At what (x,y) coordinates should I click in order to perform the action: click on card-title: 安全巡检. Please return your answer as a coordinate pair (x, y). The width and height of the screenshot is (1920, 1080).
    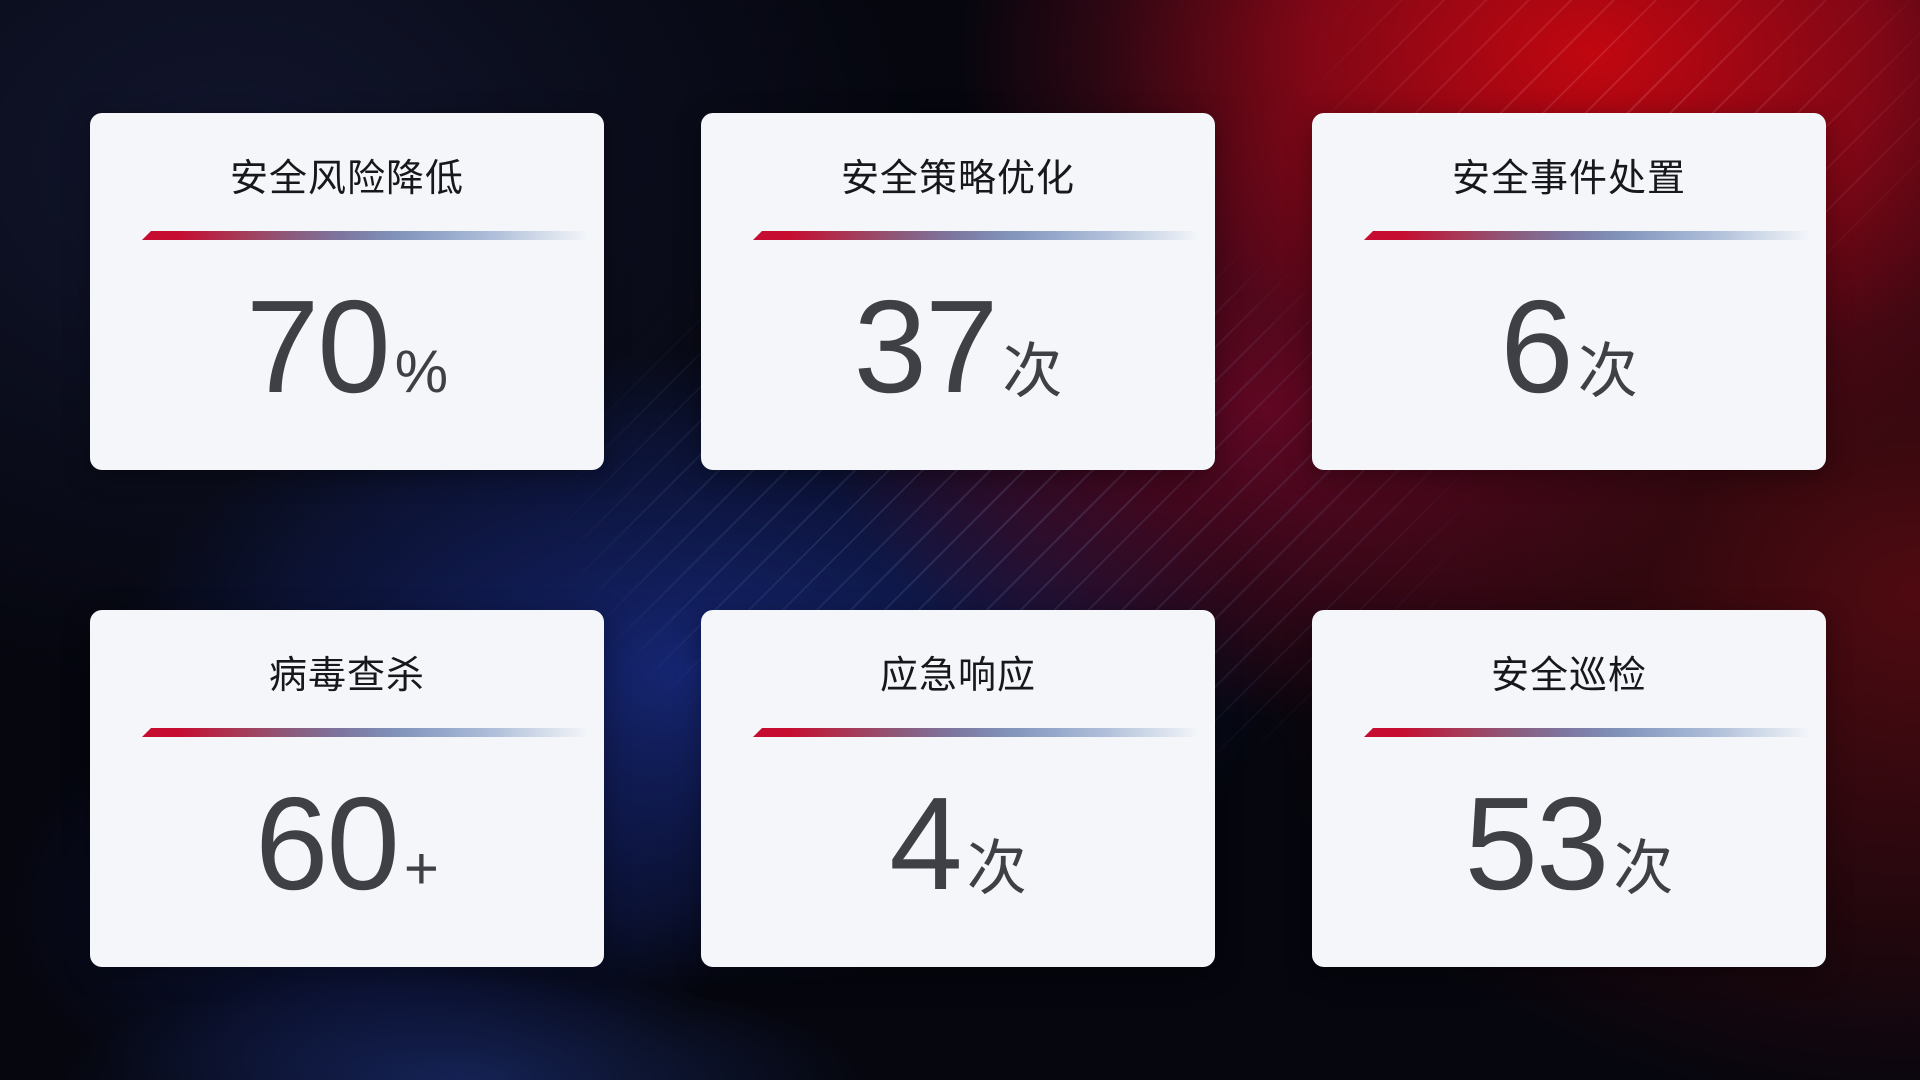
    Looking at the image, I should click on (1568, 676).